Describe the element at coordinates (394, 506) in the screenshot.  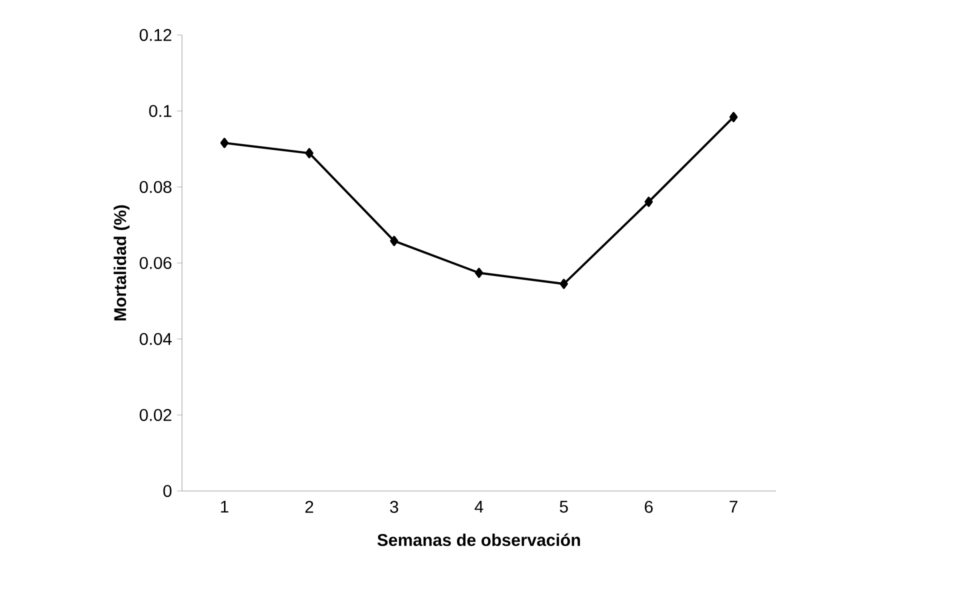
I see `x-tick-label: 3` at that location.